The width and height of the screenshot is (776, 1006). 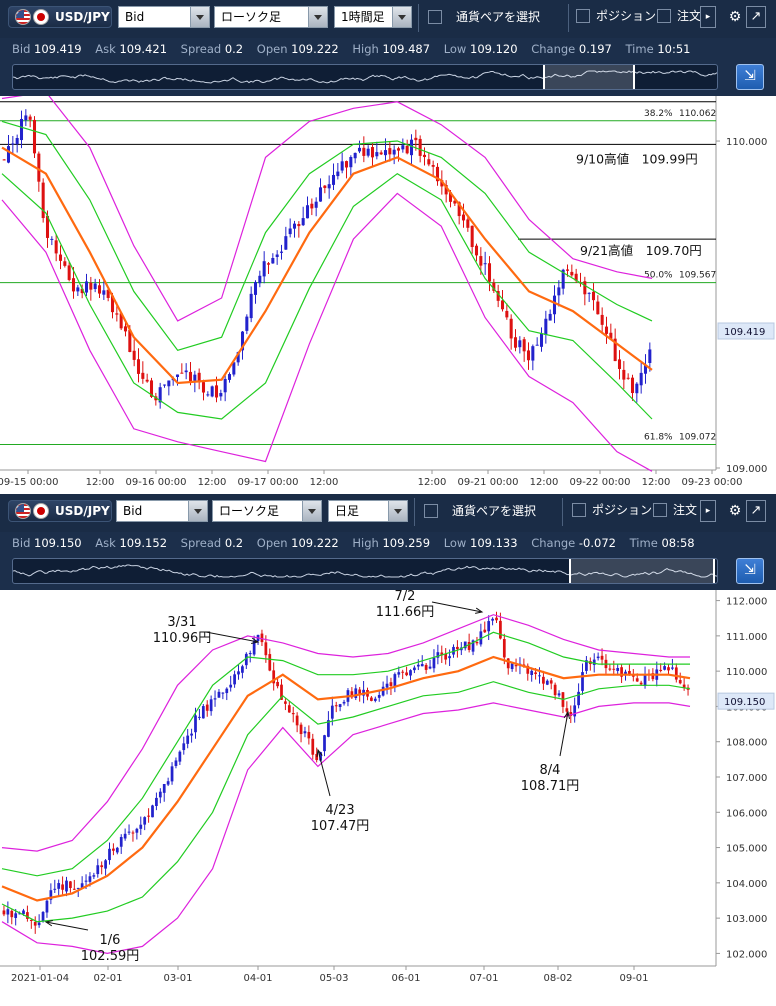 What do you see at coordinates (658, 437) in the screenshot?
I see `fibonacci-ratio-label: 61.8%` at bounding box center [658, 437].